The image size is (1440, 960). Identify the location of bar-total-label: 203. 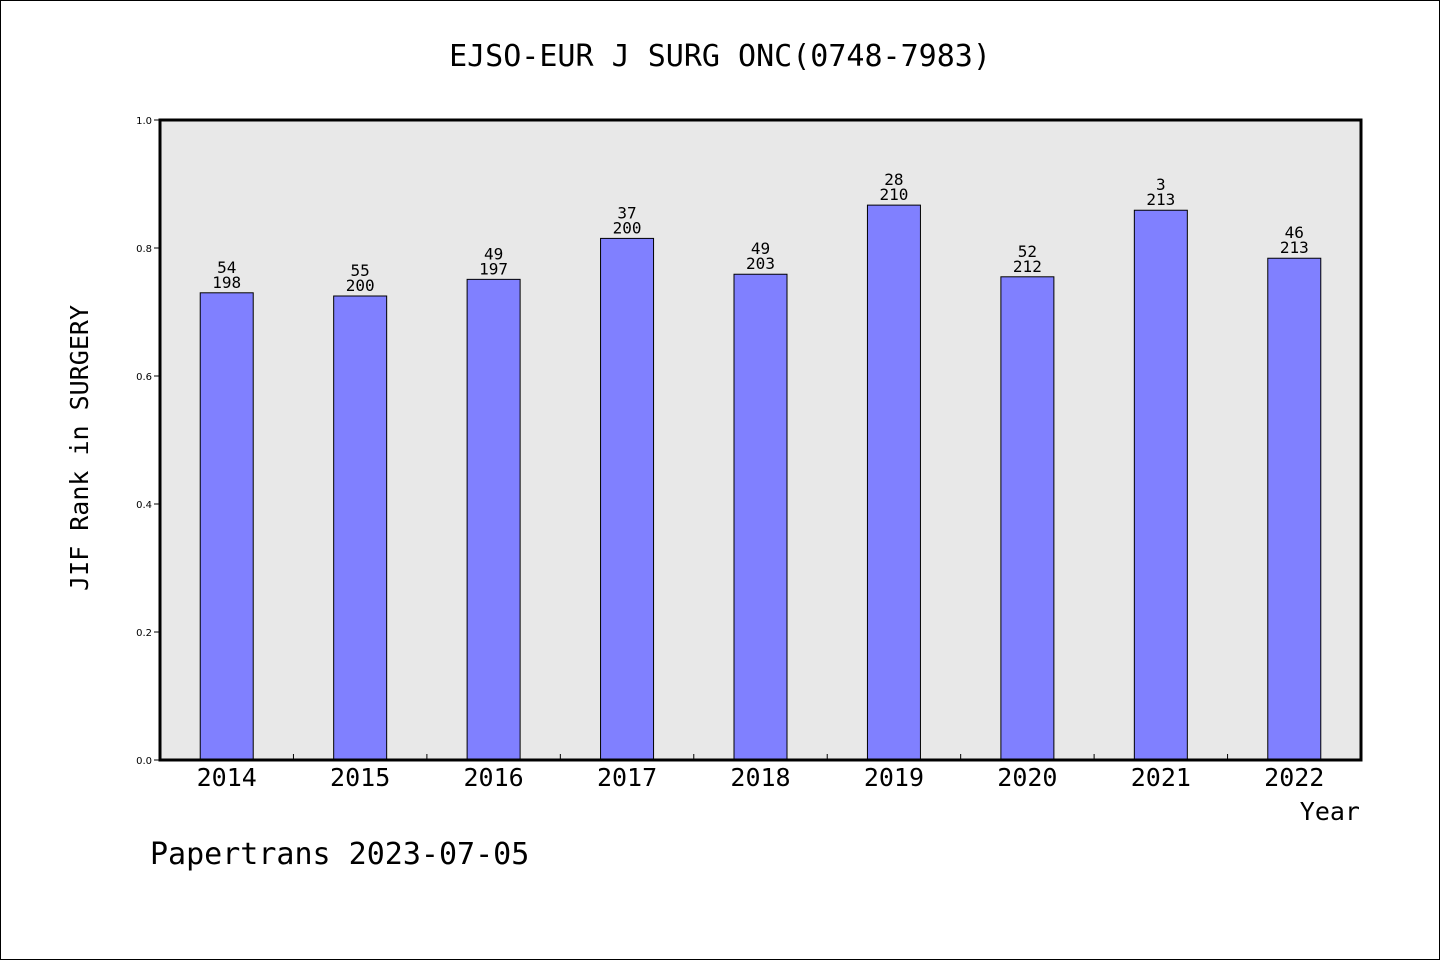
(760, 263).